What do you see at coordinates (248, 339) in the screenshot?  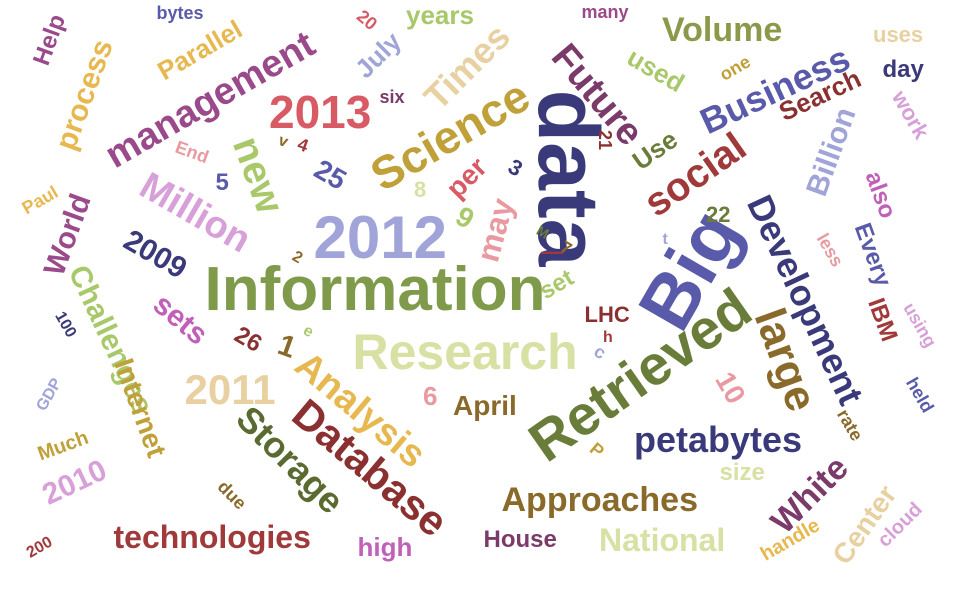 I see `word-26: 26` at bounding box center [248, 339].